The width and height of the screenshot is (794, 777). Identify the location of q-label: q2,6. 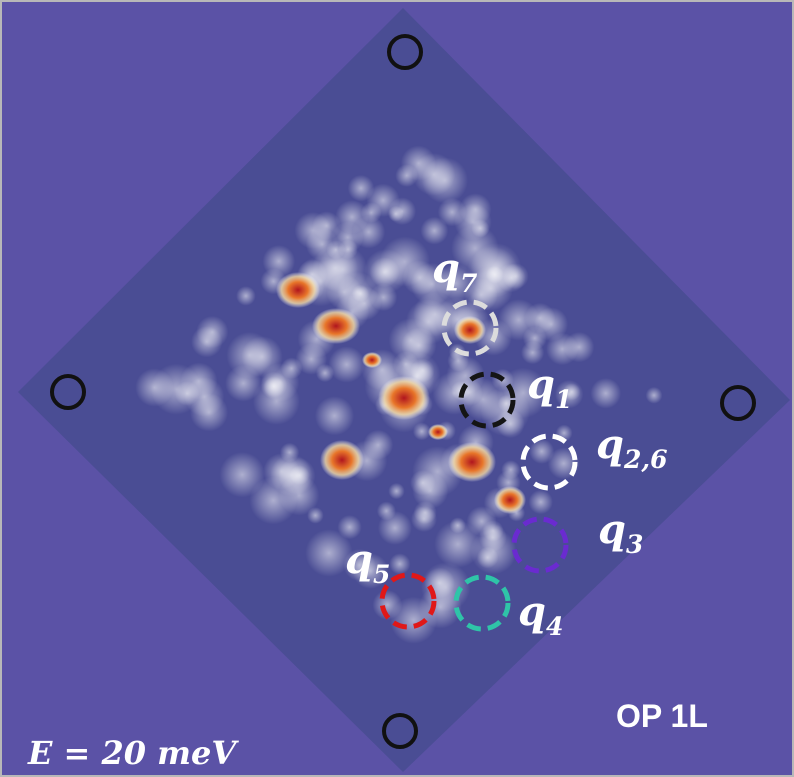
(631, 447).